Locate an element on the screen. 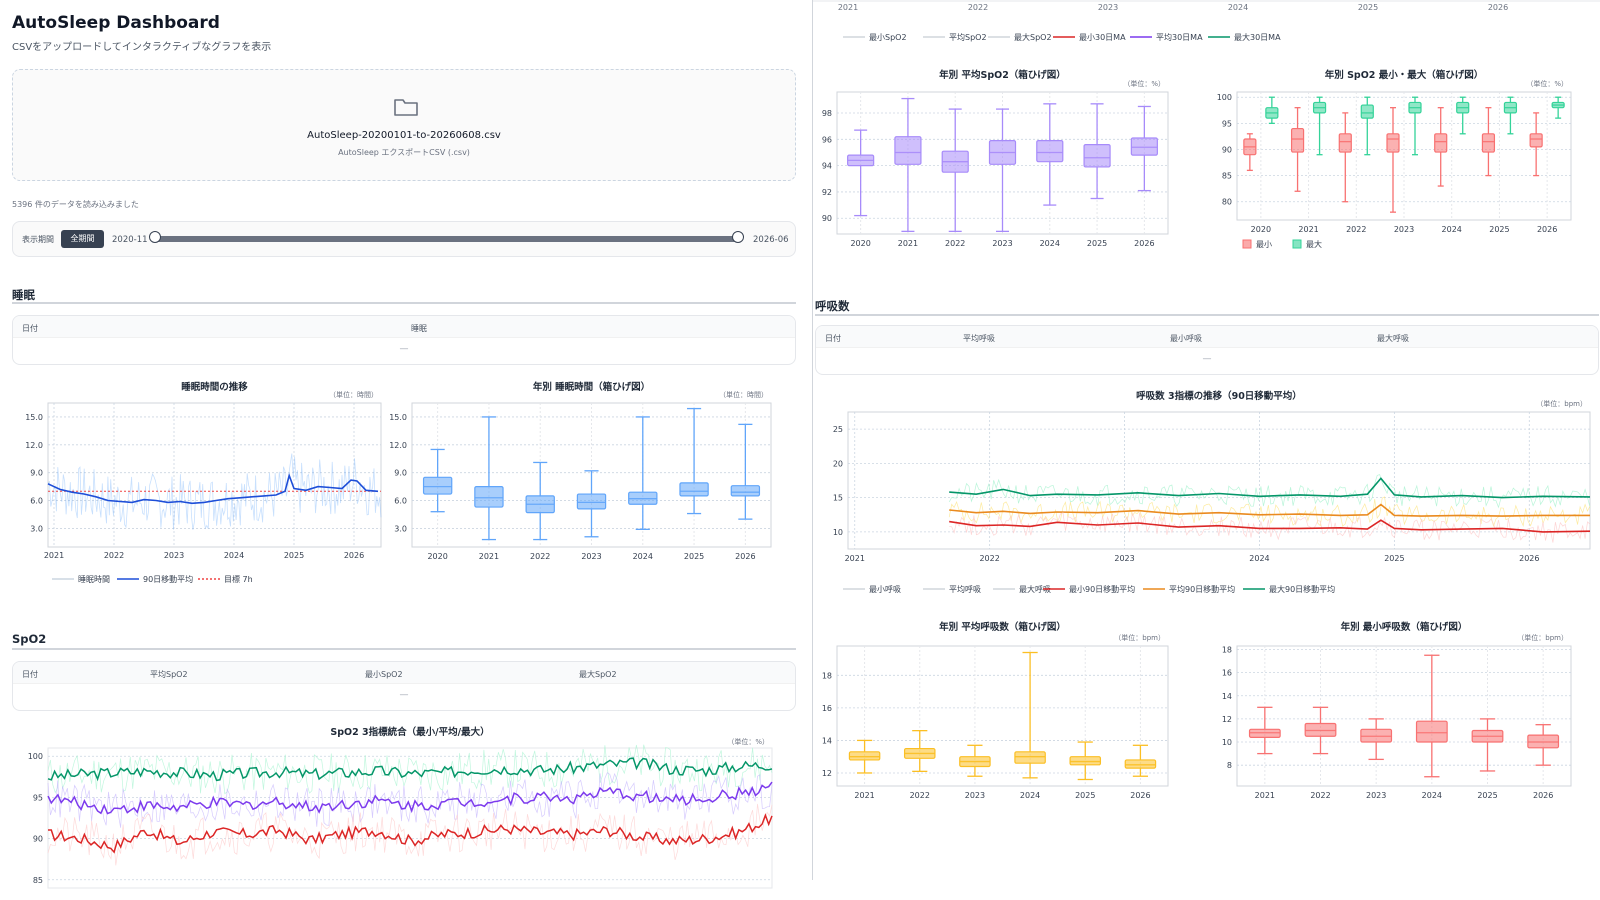  period-end-label: 2026-06 is located at coordinates (771, 240).